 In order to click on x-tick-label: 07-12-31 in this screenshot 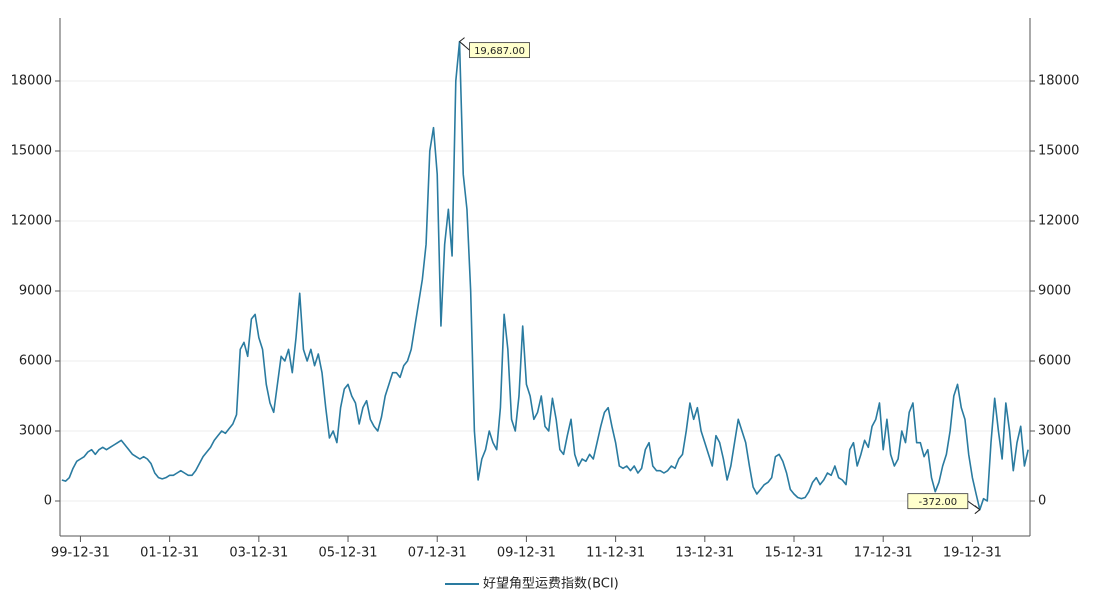, I will do `click(437, 553)`.